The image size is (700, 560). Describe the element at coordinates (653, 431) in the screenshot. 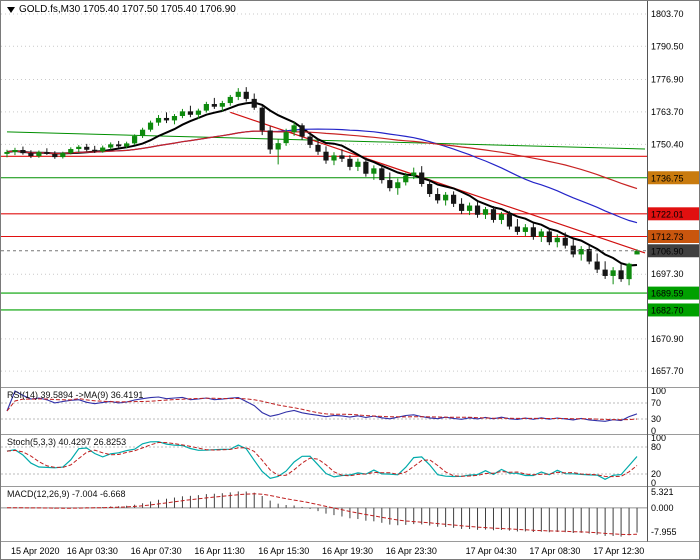

I see `rsi-axis-label: 0` at that location.